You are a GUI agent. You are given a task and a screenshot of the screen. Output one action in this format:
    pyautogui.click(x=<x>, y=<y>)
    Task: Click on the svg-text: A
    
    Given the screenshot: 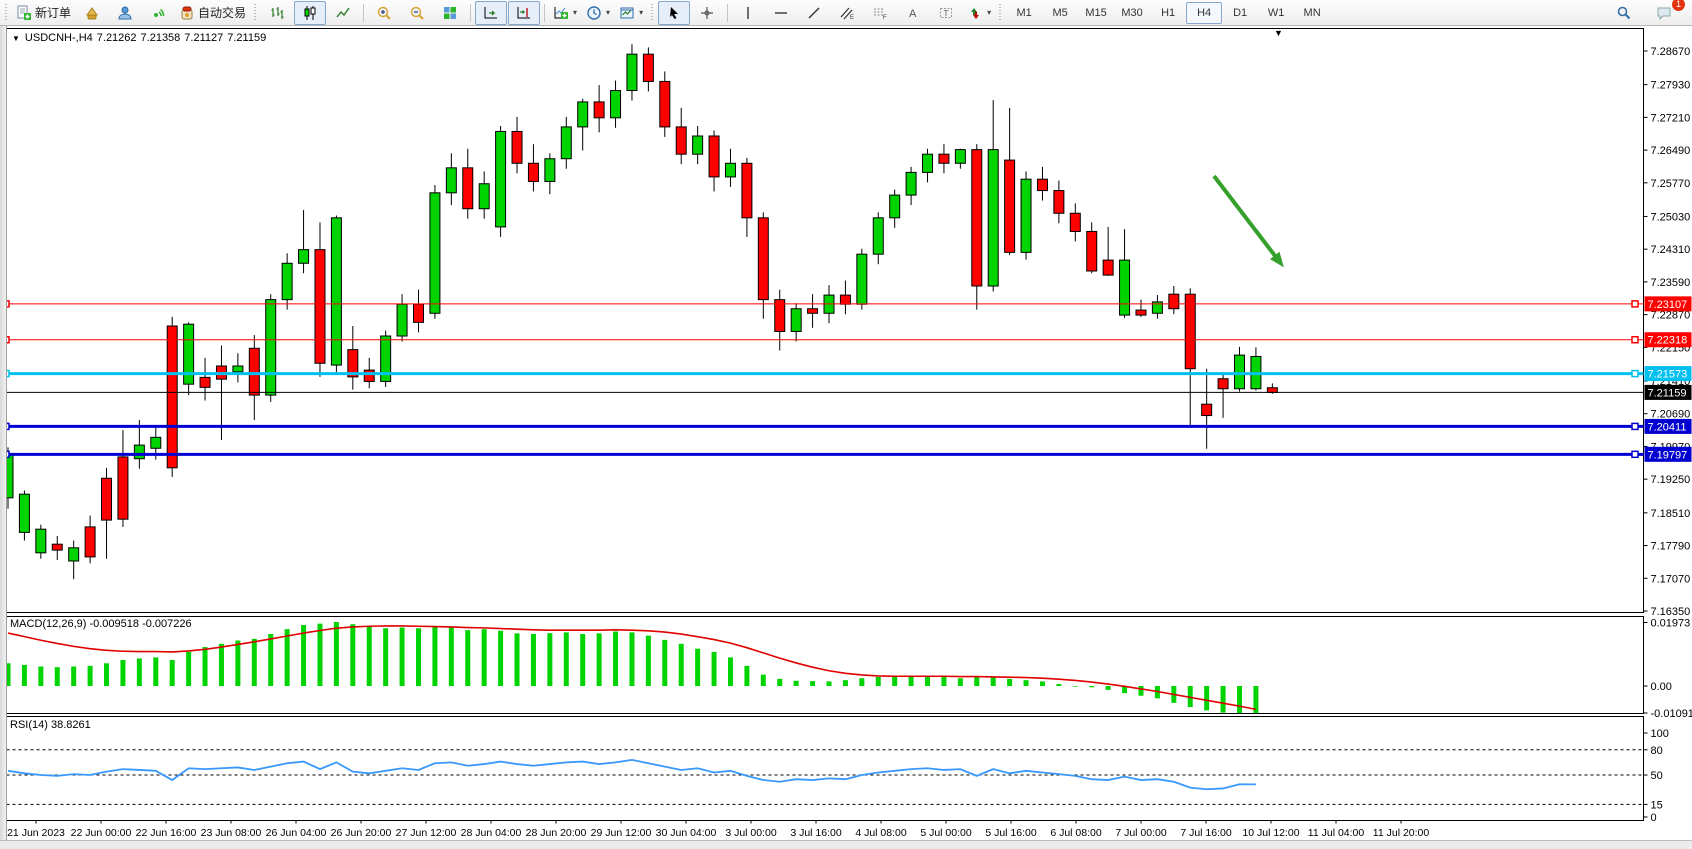 What is the action you would take?
    pyautogui.click(x=913, y=14)
    